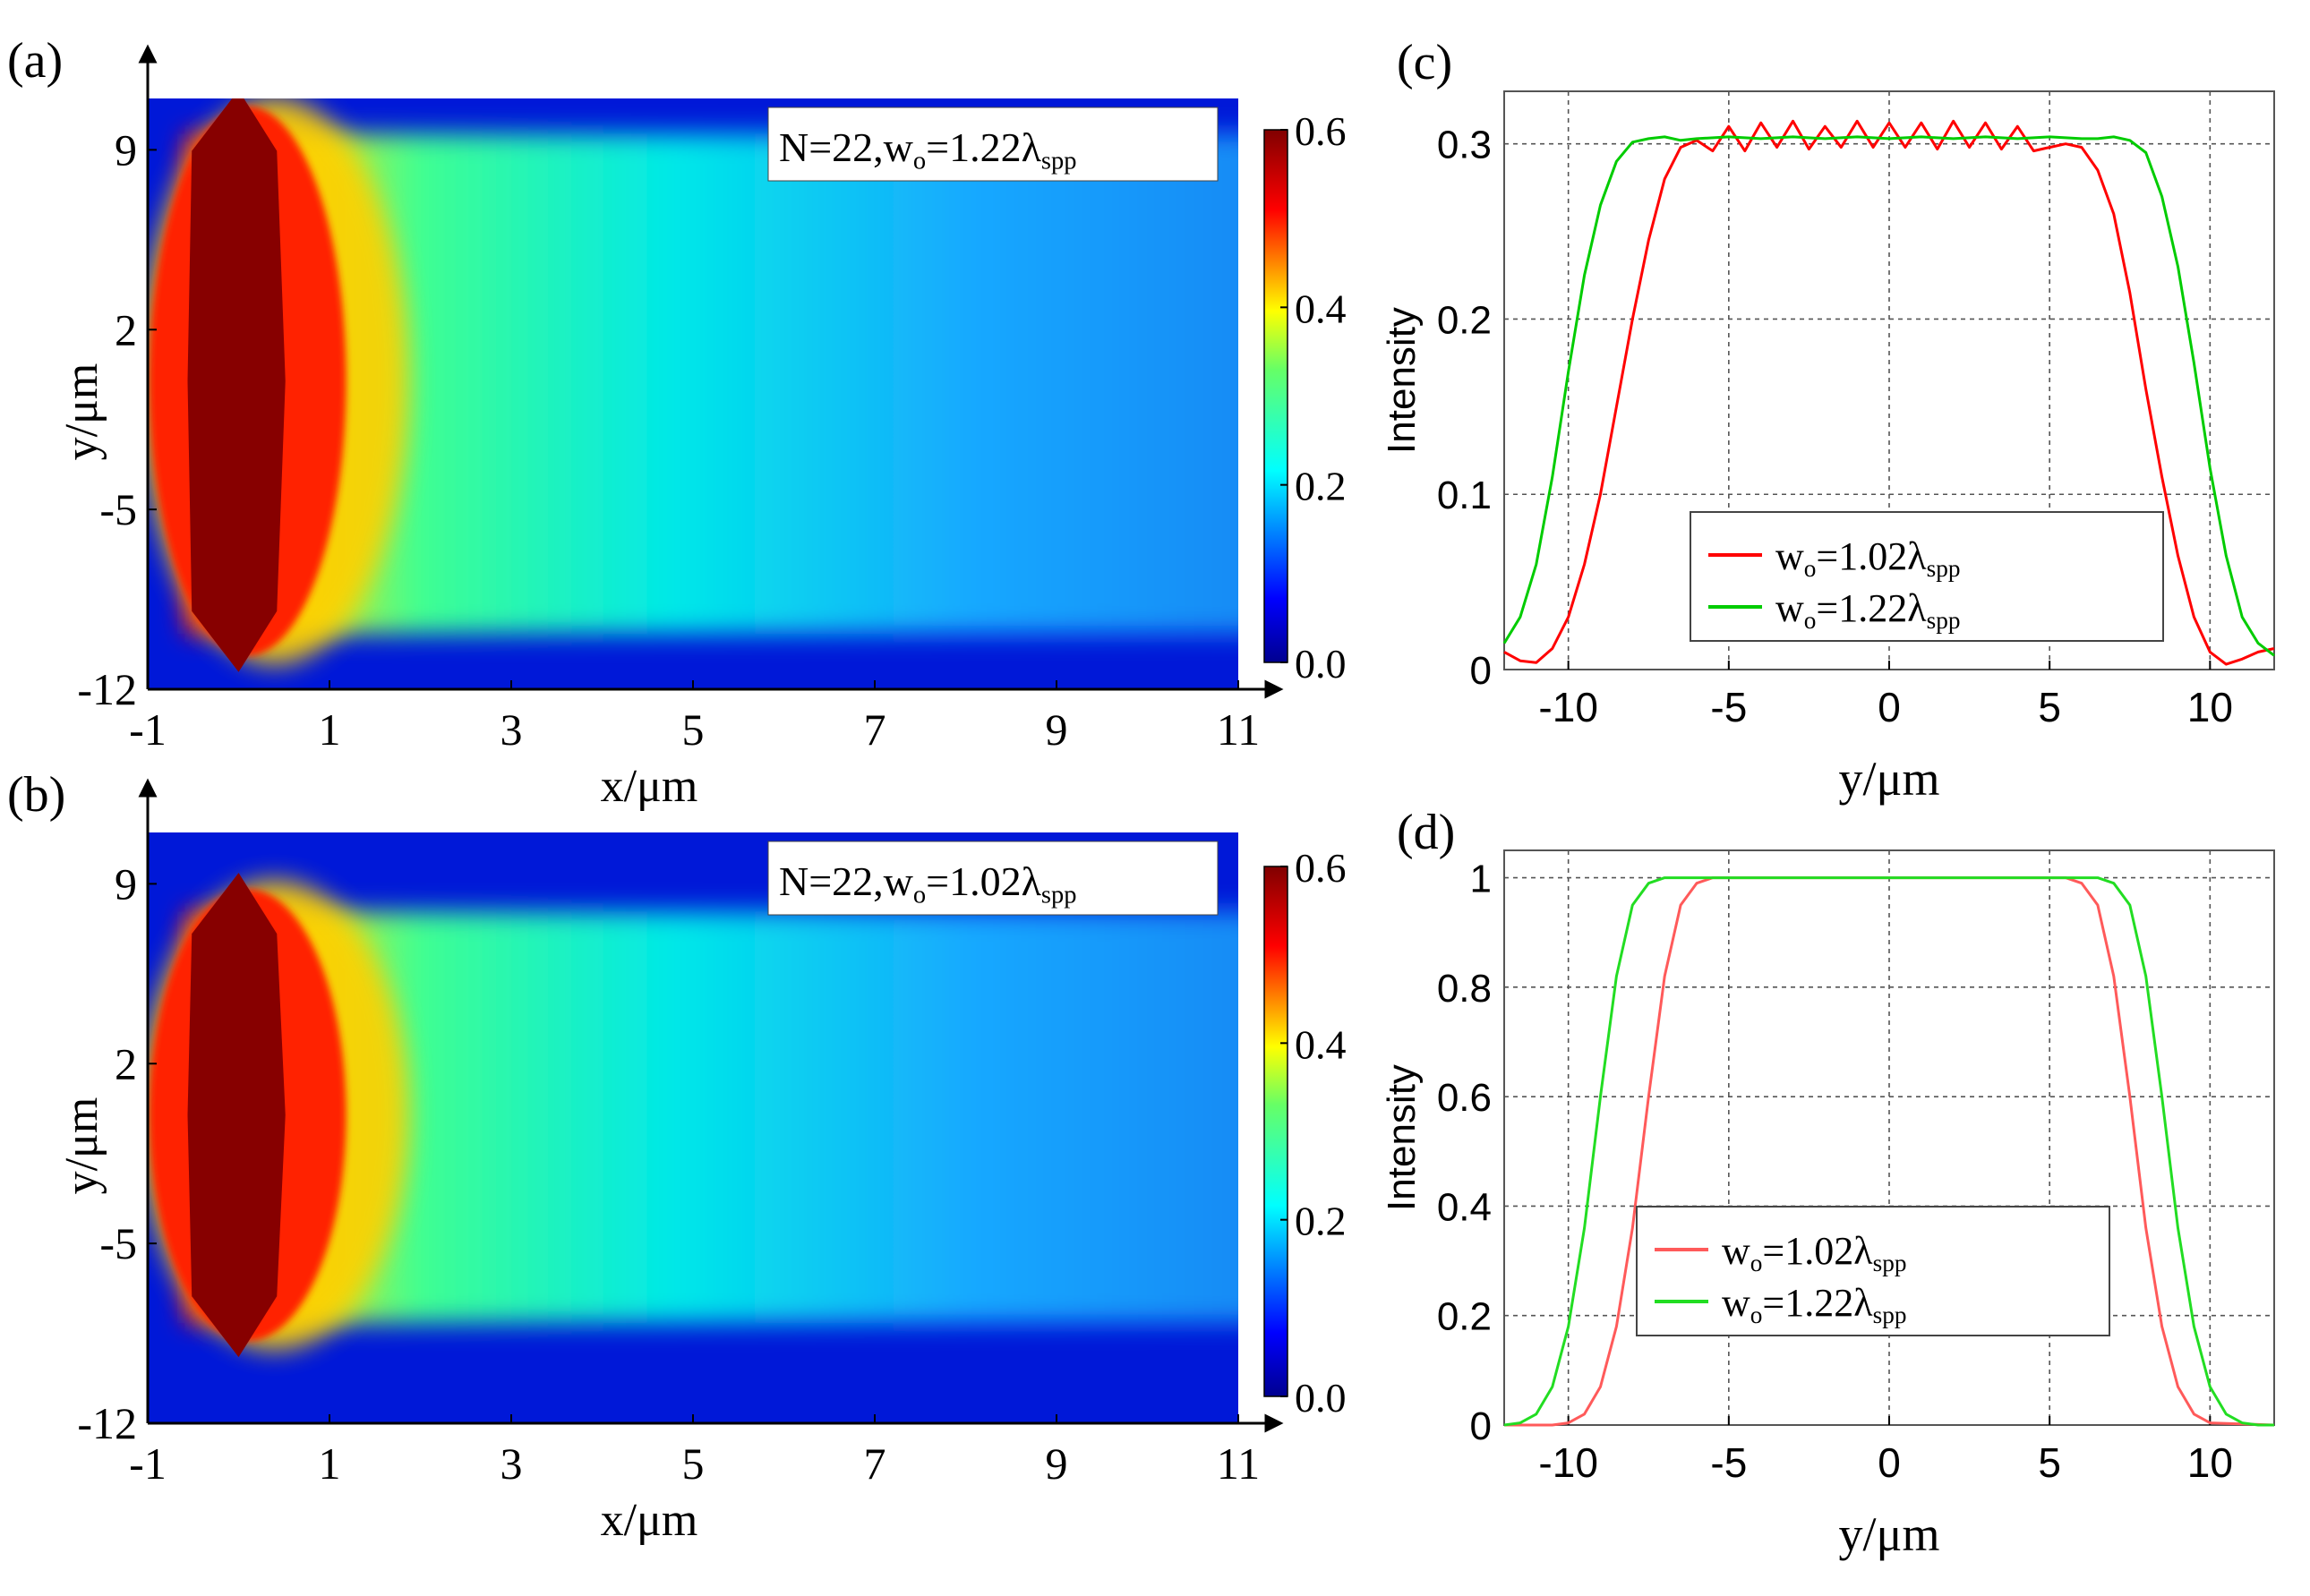 The height and width of the screenshot is (1596, 2310). Describe the element at coordinates (1424, 62) in the screenshot. I see `panel-label: (c)` at that location.